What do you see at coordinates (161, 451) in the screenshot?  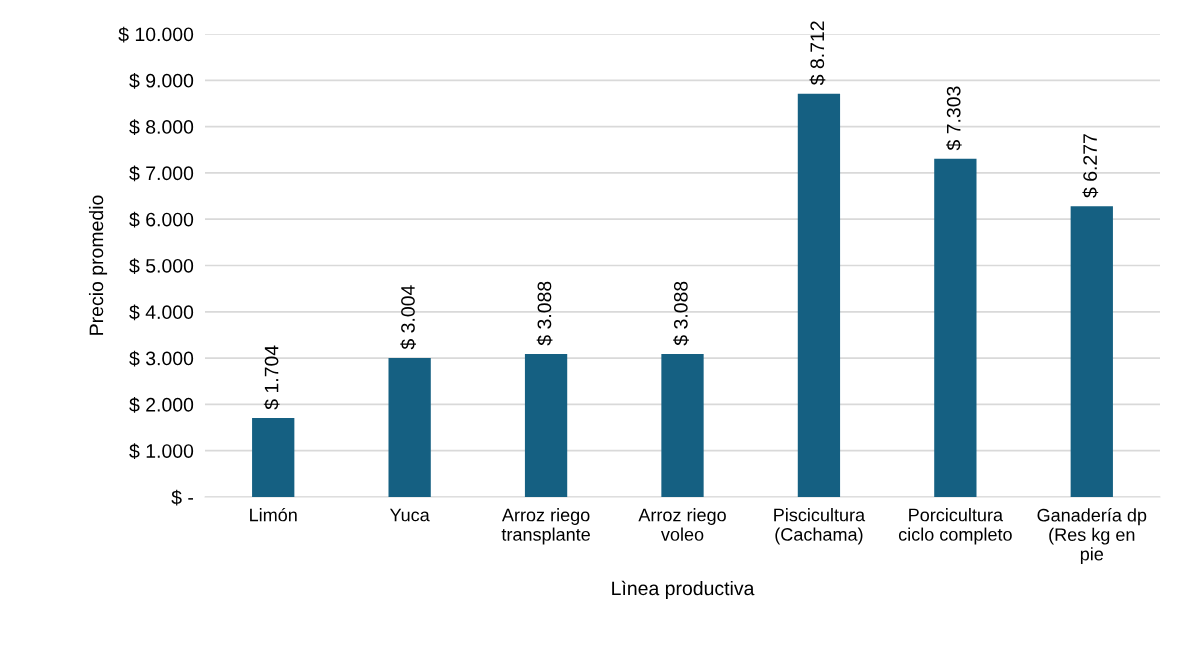 I see `y-tick-label: $ 1.000` at bounding box center [161, 451].